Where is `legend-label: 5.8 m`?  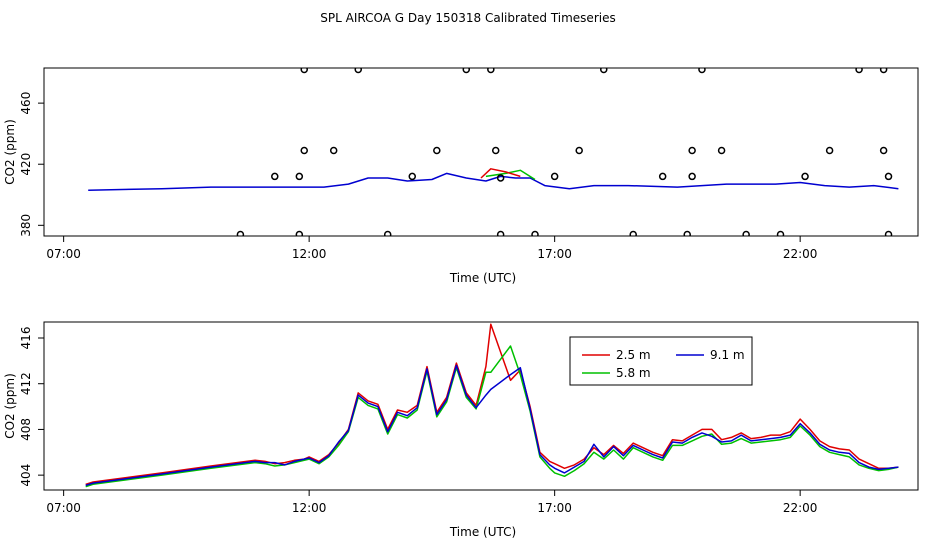
legend-label: 5.8 m is located at coordinates (633, 373).